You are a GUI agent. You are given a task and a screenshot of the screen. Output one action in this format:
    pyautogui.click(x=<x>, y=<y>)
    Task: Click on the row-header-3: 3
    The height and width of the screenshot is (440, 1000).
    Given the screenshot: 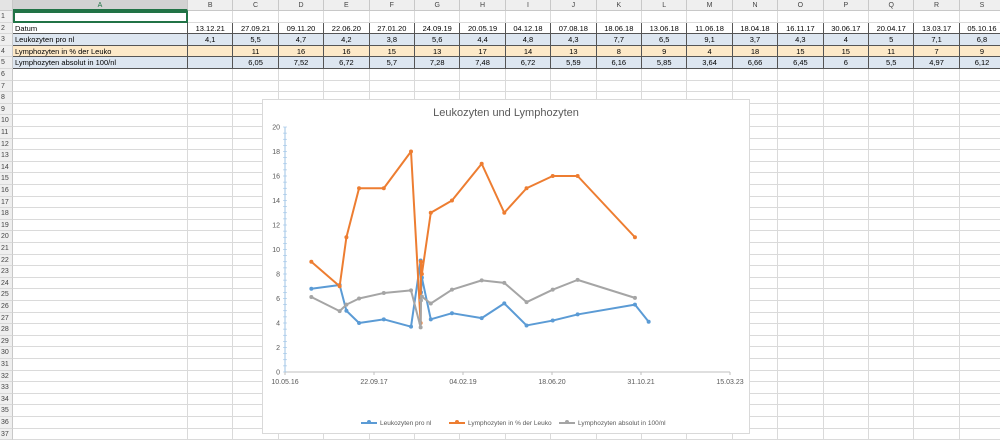 What is the action you would take?
    pyautogui.click(x=6, y=40)
    